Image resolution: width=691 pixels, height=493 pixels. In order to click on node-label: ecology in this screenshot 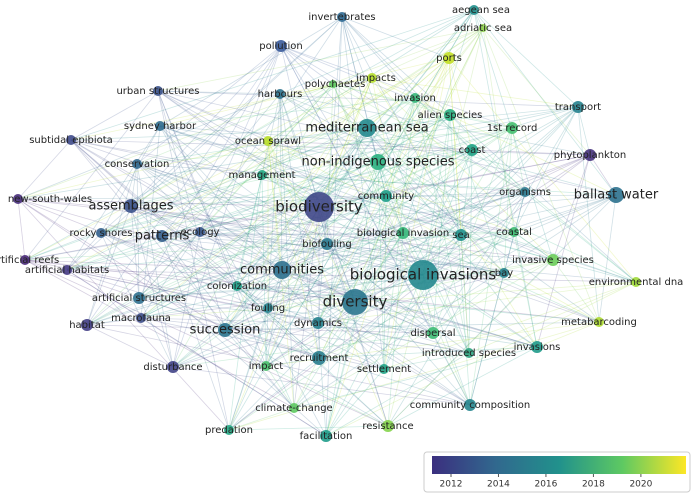, I will do `click(200, 232)`.